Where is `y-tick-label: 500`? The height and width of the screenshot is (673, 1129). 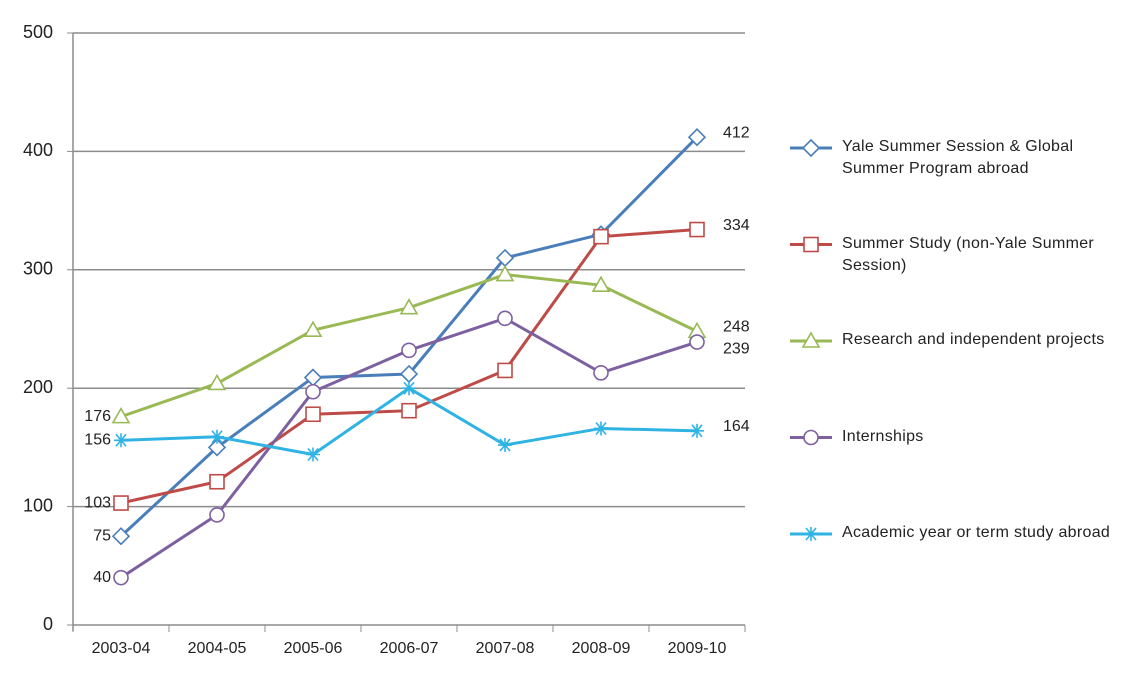 y-tick-label: 500 is located at coordinates (38, 32).